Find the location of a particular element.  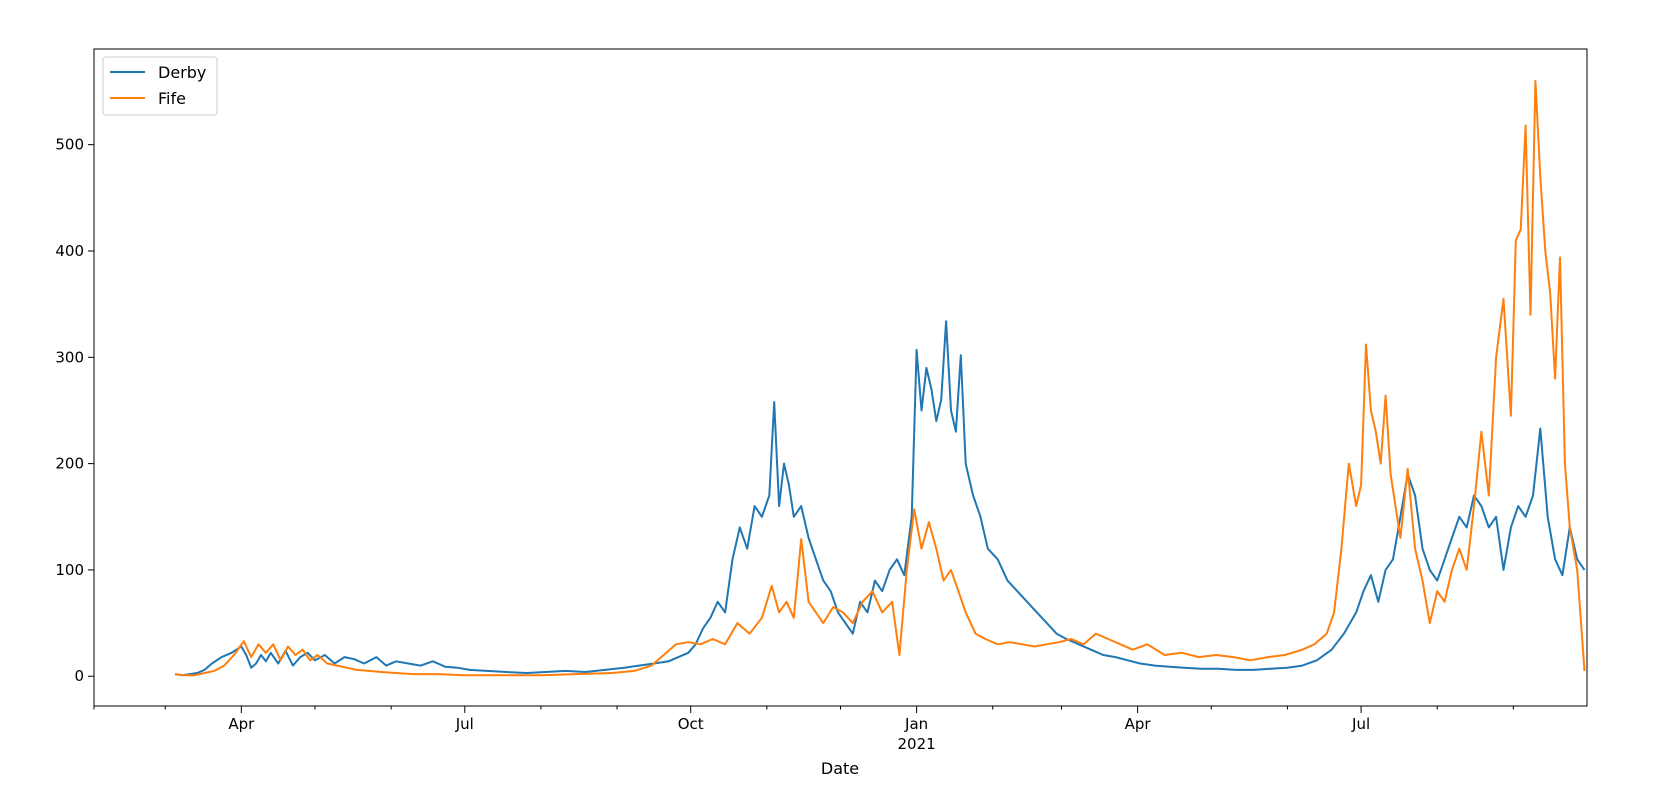

x-axis: Apr Jul Oct Jan Apr Jul 2021 is located at coordinates (803, 729).